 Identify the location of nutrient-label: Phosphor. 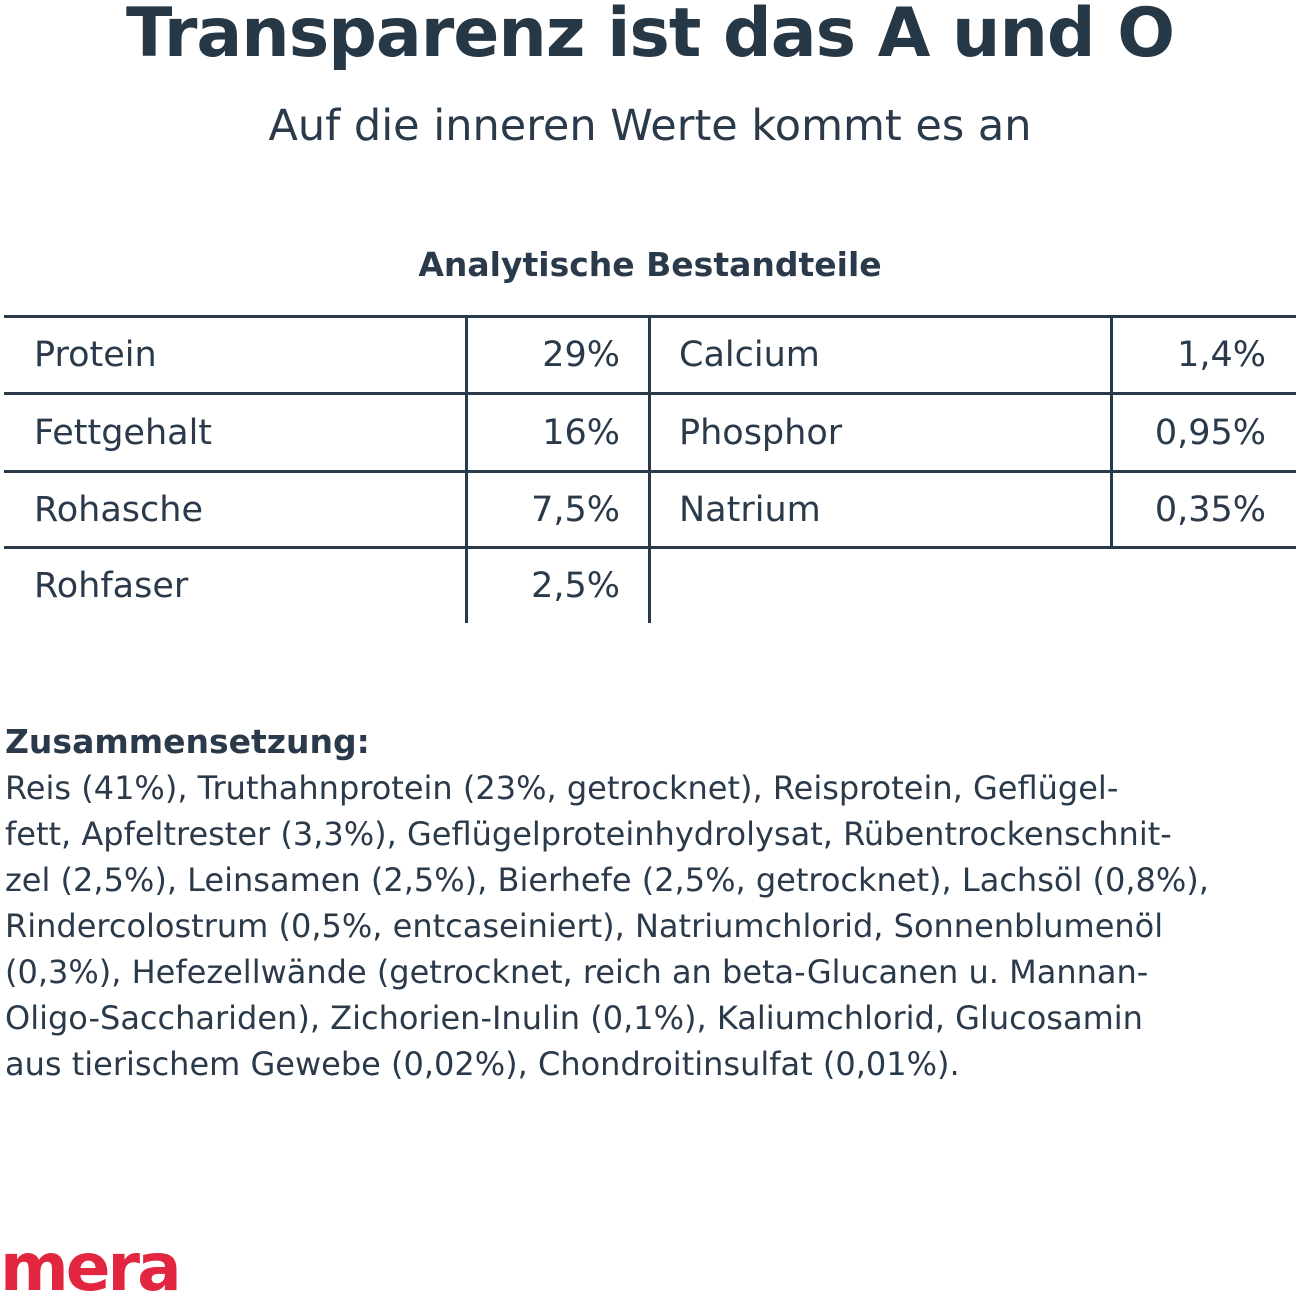
(761, 433).